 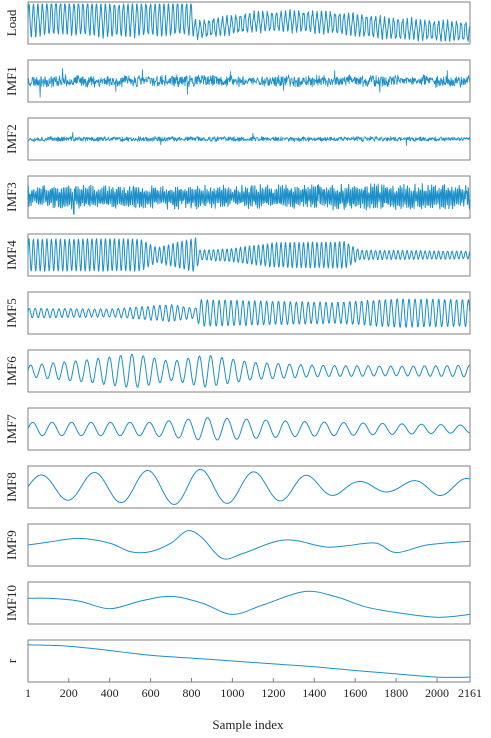 I want to click on series-line-imf8, so click(x=248, y=486).